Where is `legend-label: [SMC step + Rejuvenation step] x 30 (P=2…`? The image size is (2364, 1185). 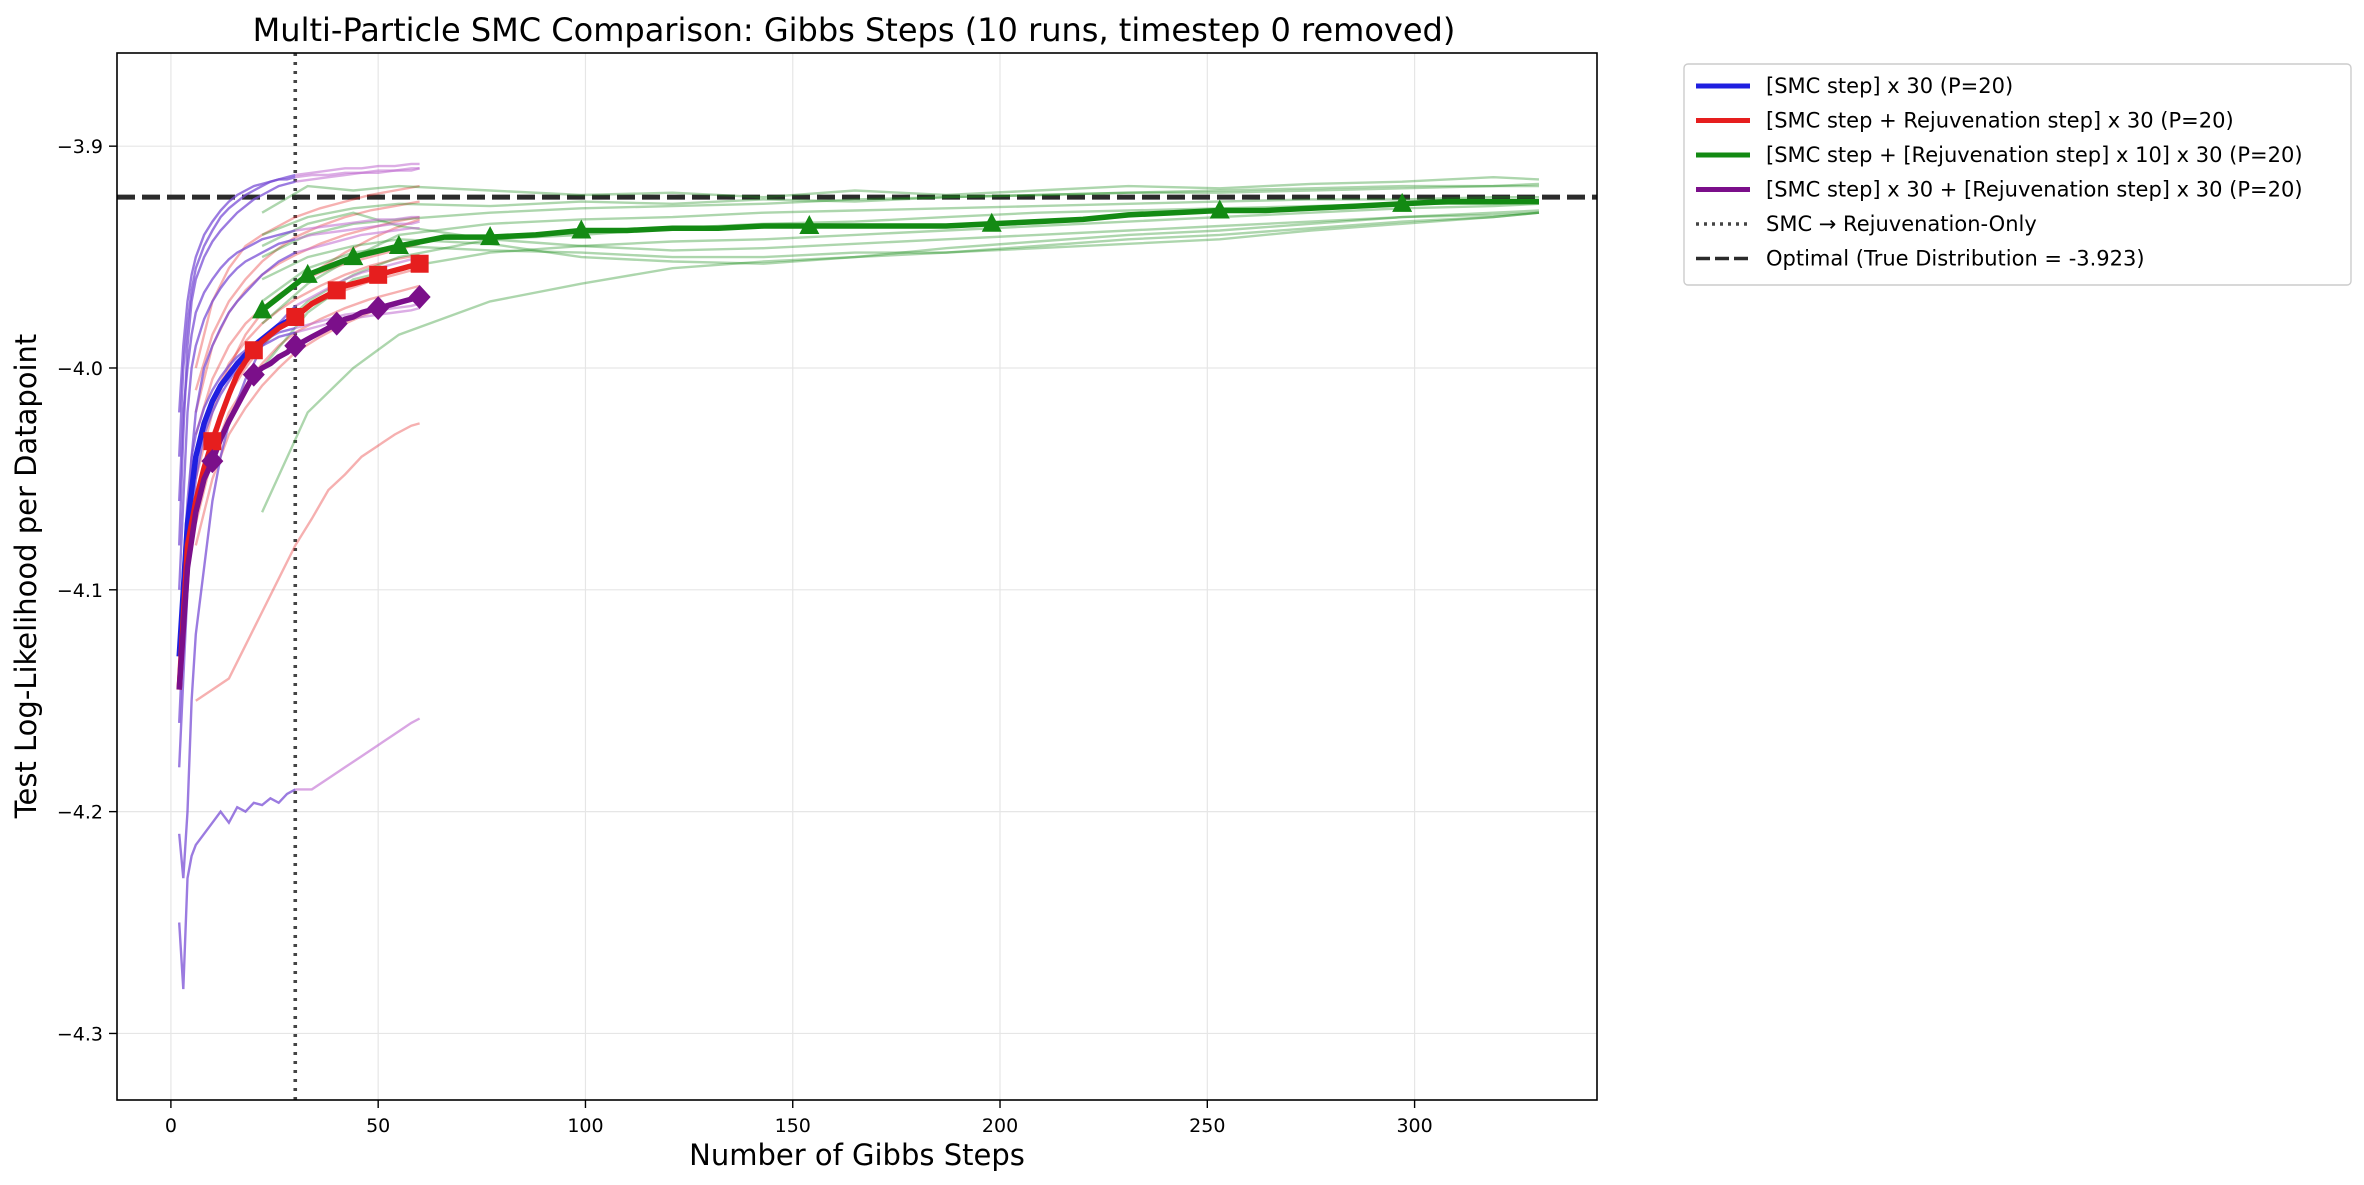 legend-label: [SMC step + Rejuvenation step] x 30 (P=2… is located at coordinates (2000, 121).